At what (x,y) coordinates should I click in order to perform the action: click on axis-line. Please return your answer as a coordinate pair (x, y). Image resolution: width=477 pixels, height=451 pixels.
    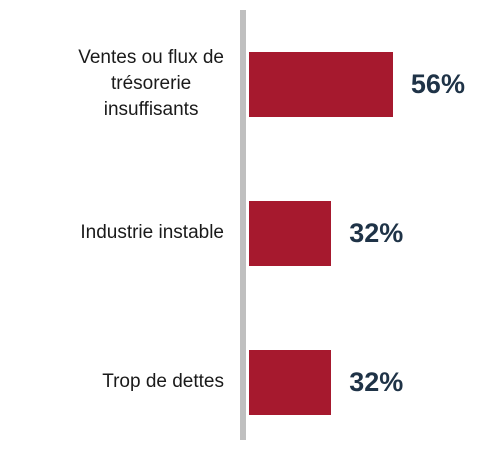
    Looking at the image, I should click on (243, 225).